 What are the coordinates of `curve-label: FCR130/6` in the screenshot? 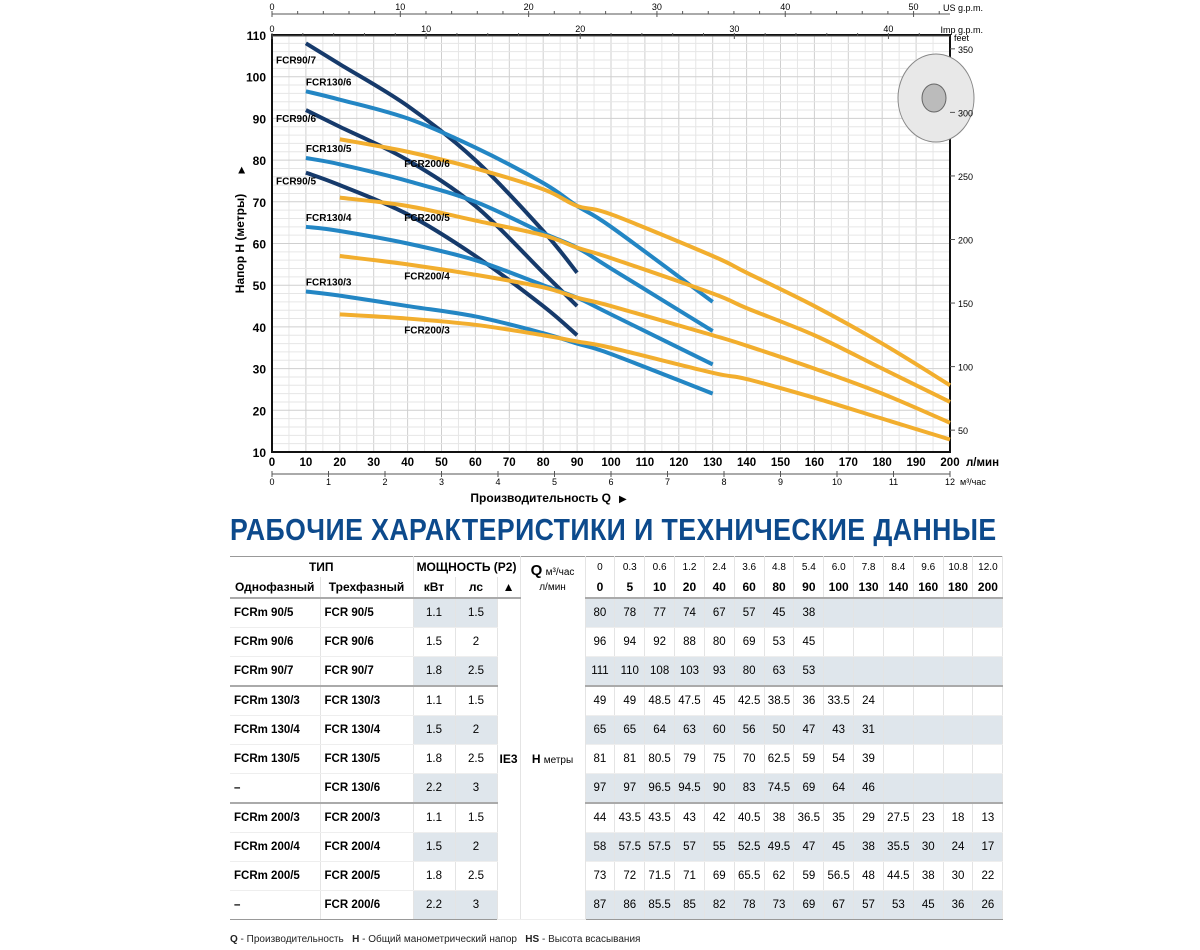 It's located at (329, 82).